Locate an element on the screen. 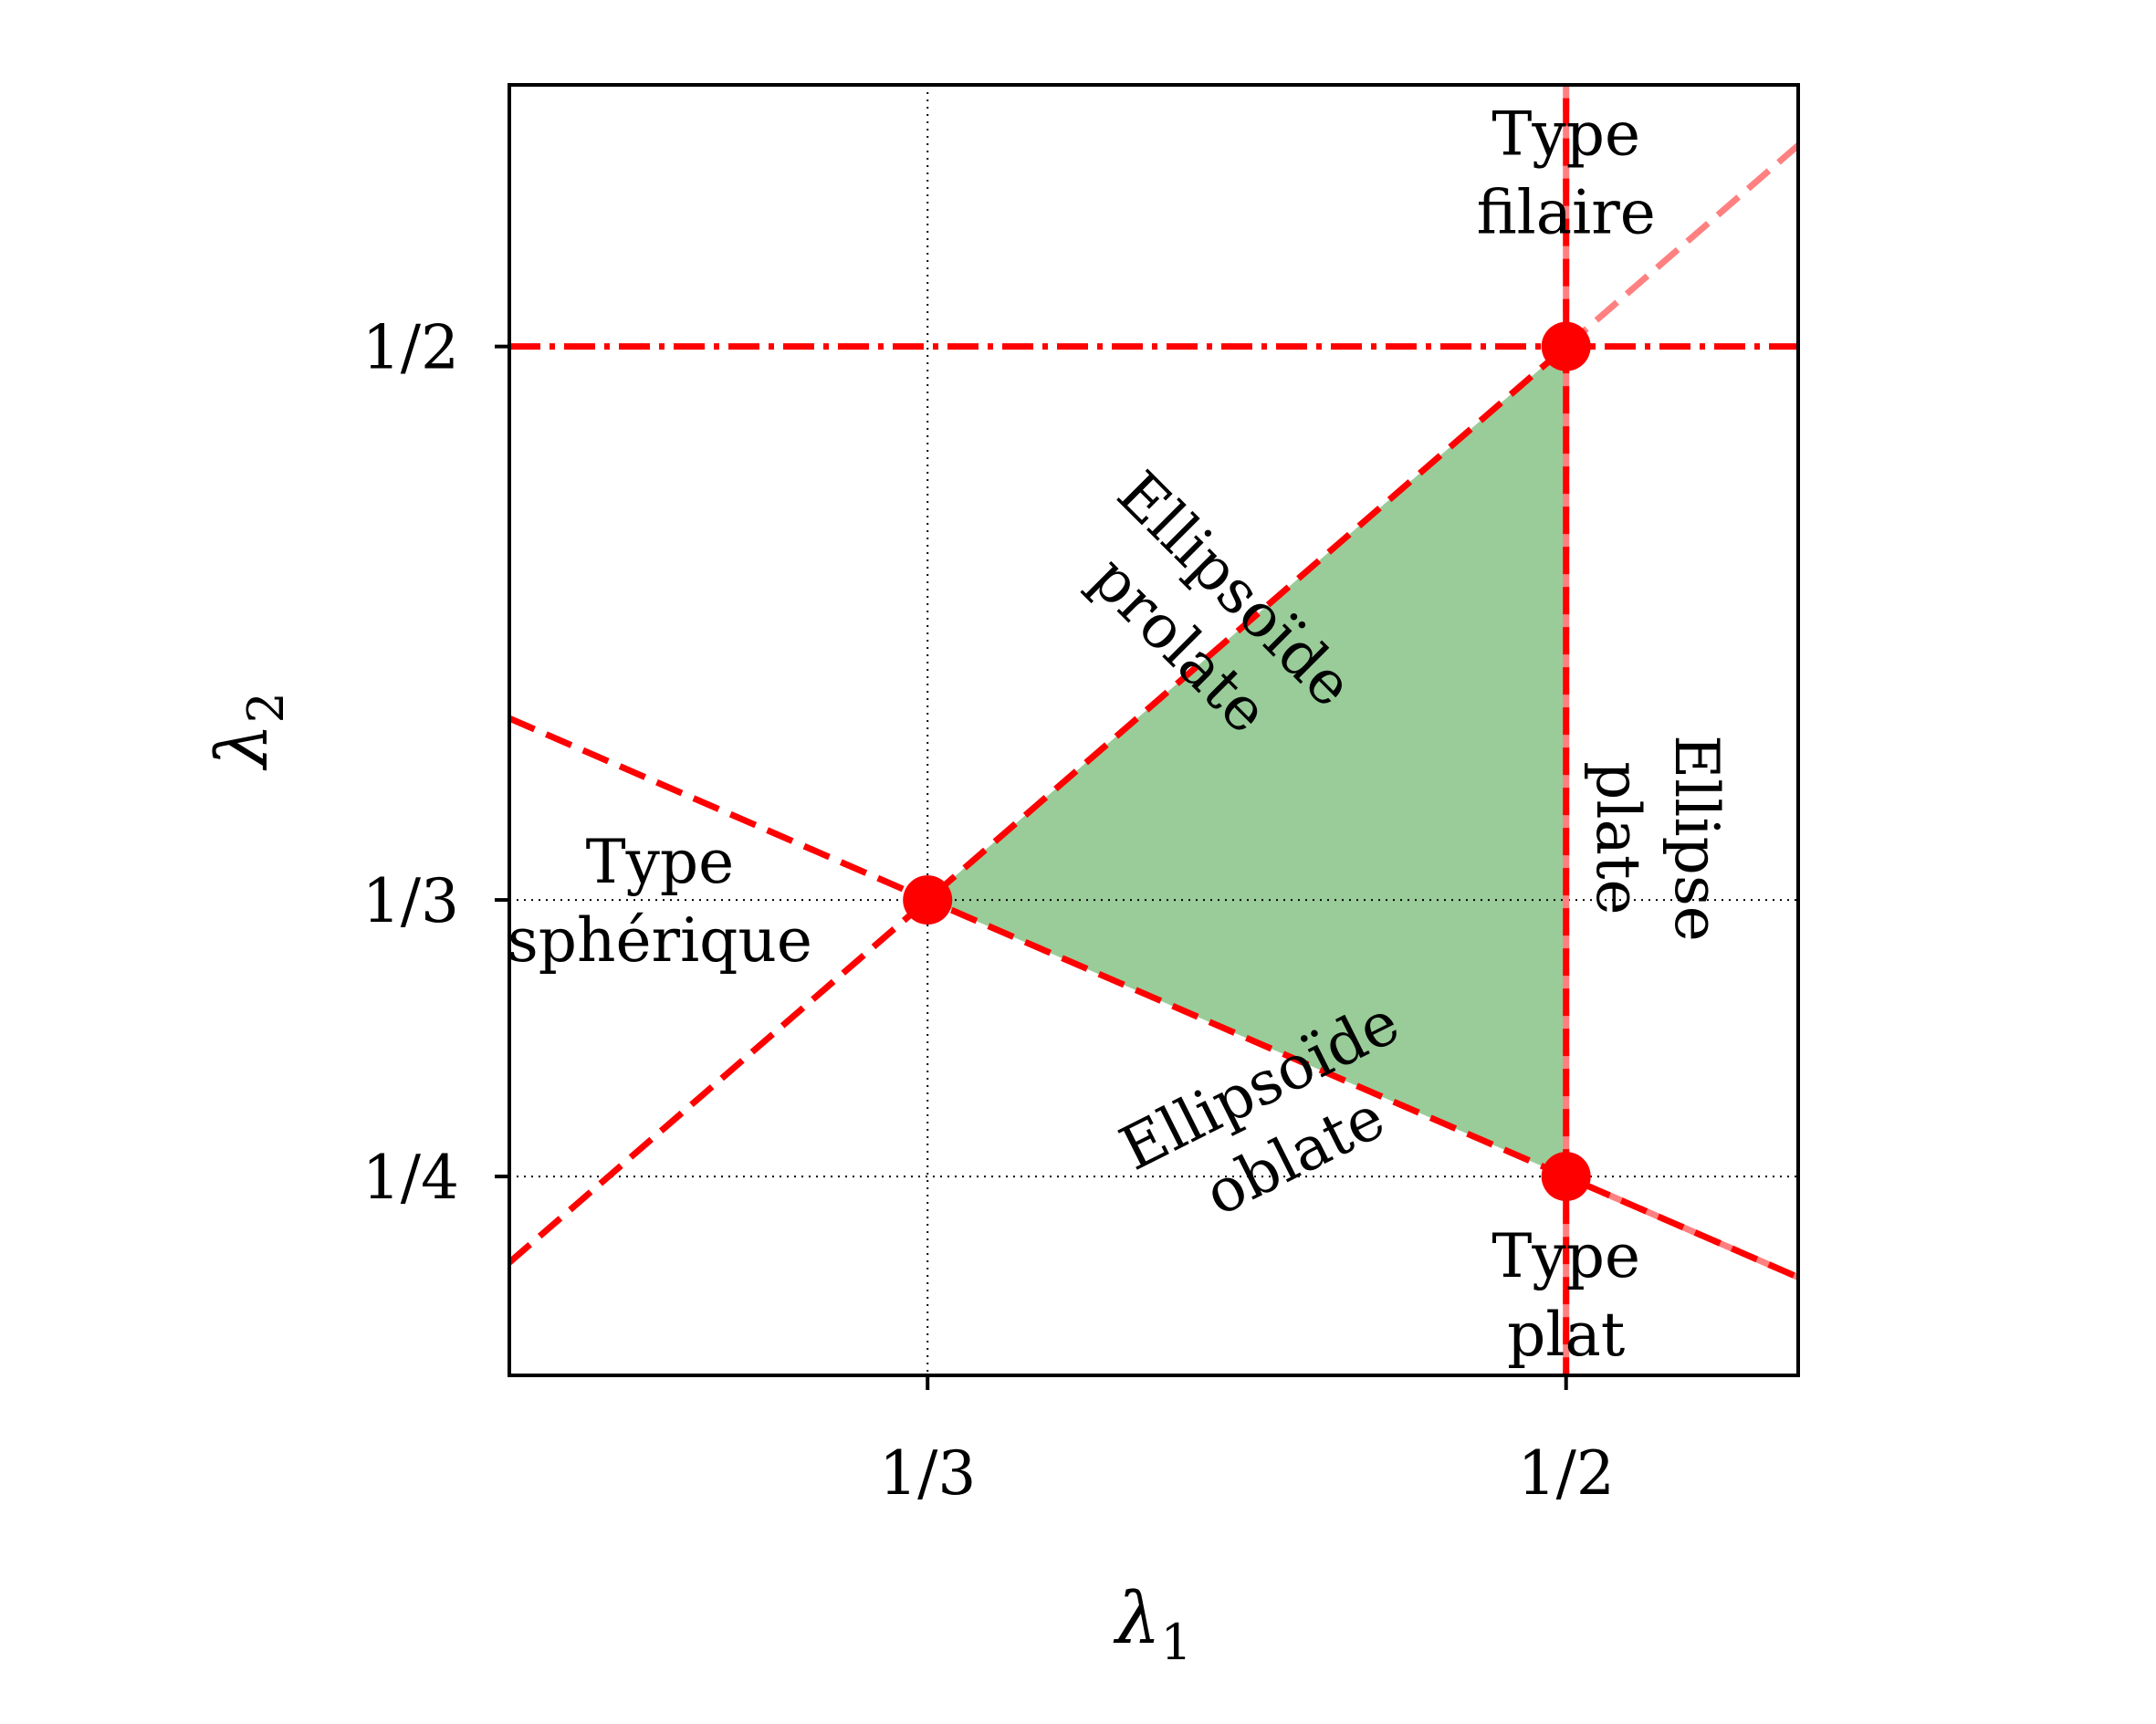  y-axis-label-subscript: 2 is located at coordinates (266, 707).